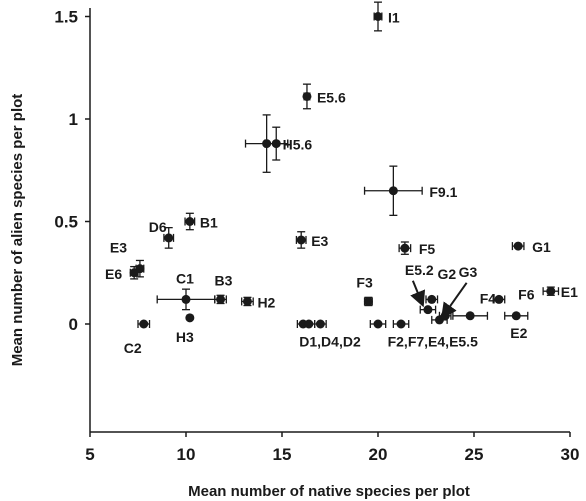  What do you see at coordinates (518, 333) in the screenshot?
I see `point-label: E2` at bounding box center [518, 333].